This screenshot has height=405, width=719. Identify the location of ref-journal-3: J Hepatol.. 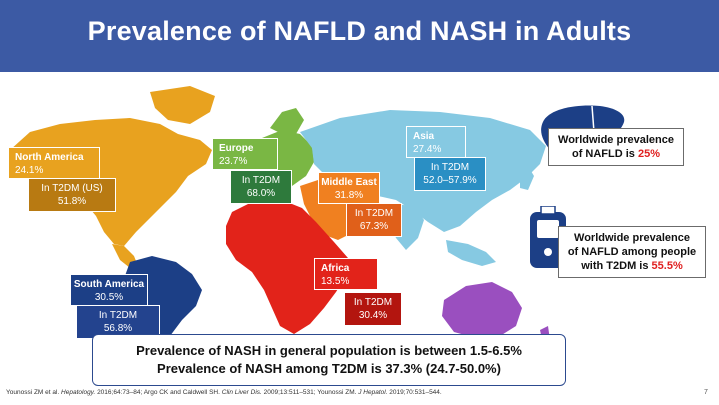
(373, 392).